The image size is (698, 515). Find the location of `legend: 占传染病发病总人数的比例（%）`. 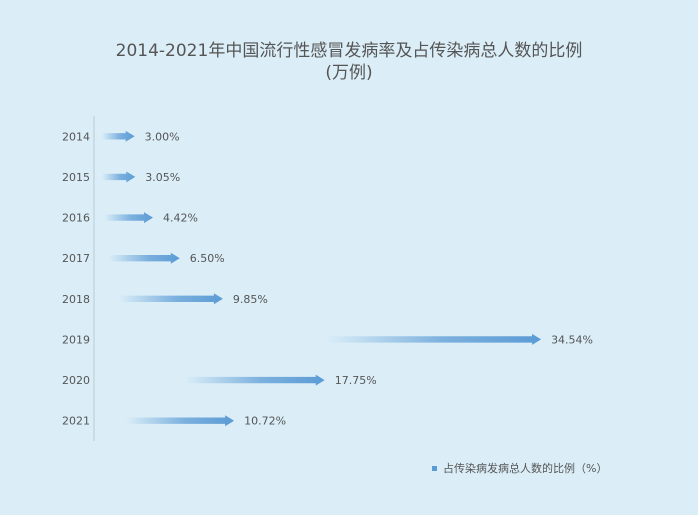

legend: 占传染病发病总人数的比例（%） is located at coordinates (519, 468).